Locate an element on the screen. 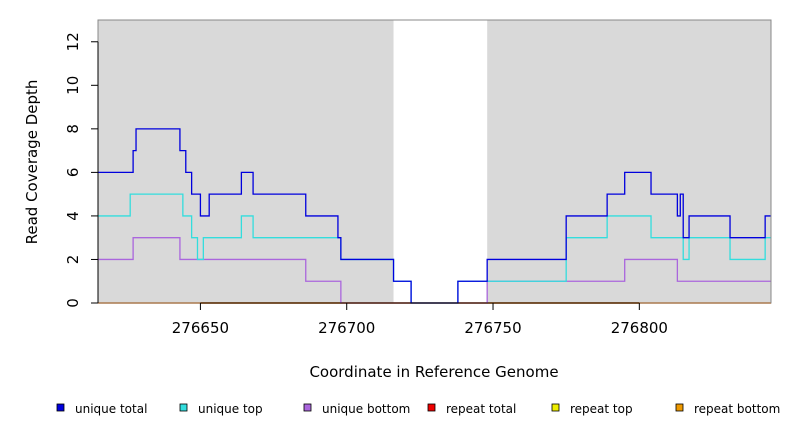  legend-label-unique-top: unique top is located at coordinates (230, 409).